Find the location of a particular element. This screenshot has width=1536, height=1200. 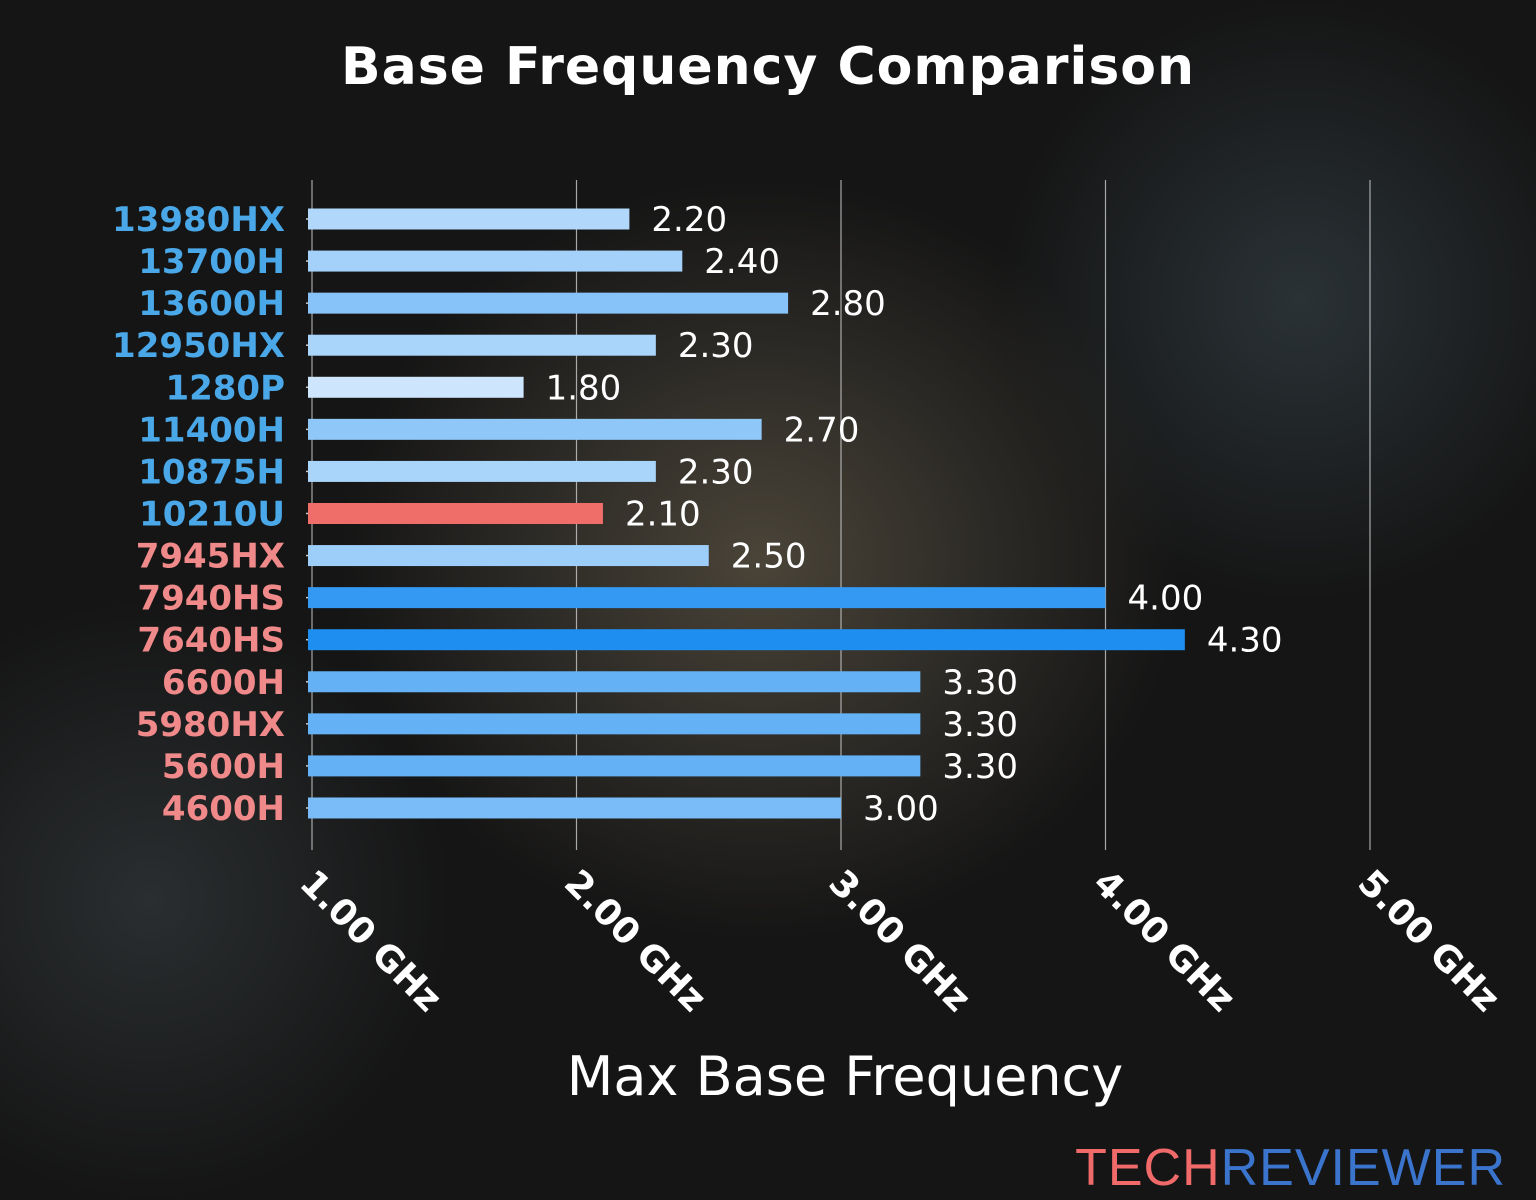

category-label: 1280P is located at coordinates (225, 388).